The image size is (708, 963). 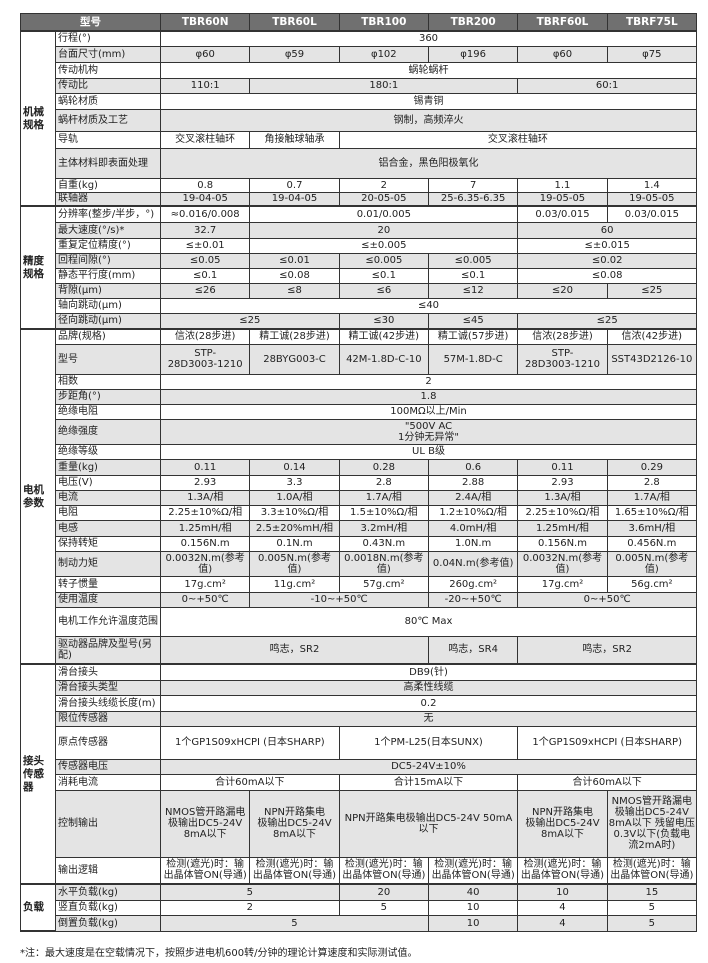 I want to click on table-row: 主体材料即表面处理 铝合金，黑色阳极氧化, so click(x=359, y=163).